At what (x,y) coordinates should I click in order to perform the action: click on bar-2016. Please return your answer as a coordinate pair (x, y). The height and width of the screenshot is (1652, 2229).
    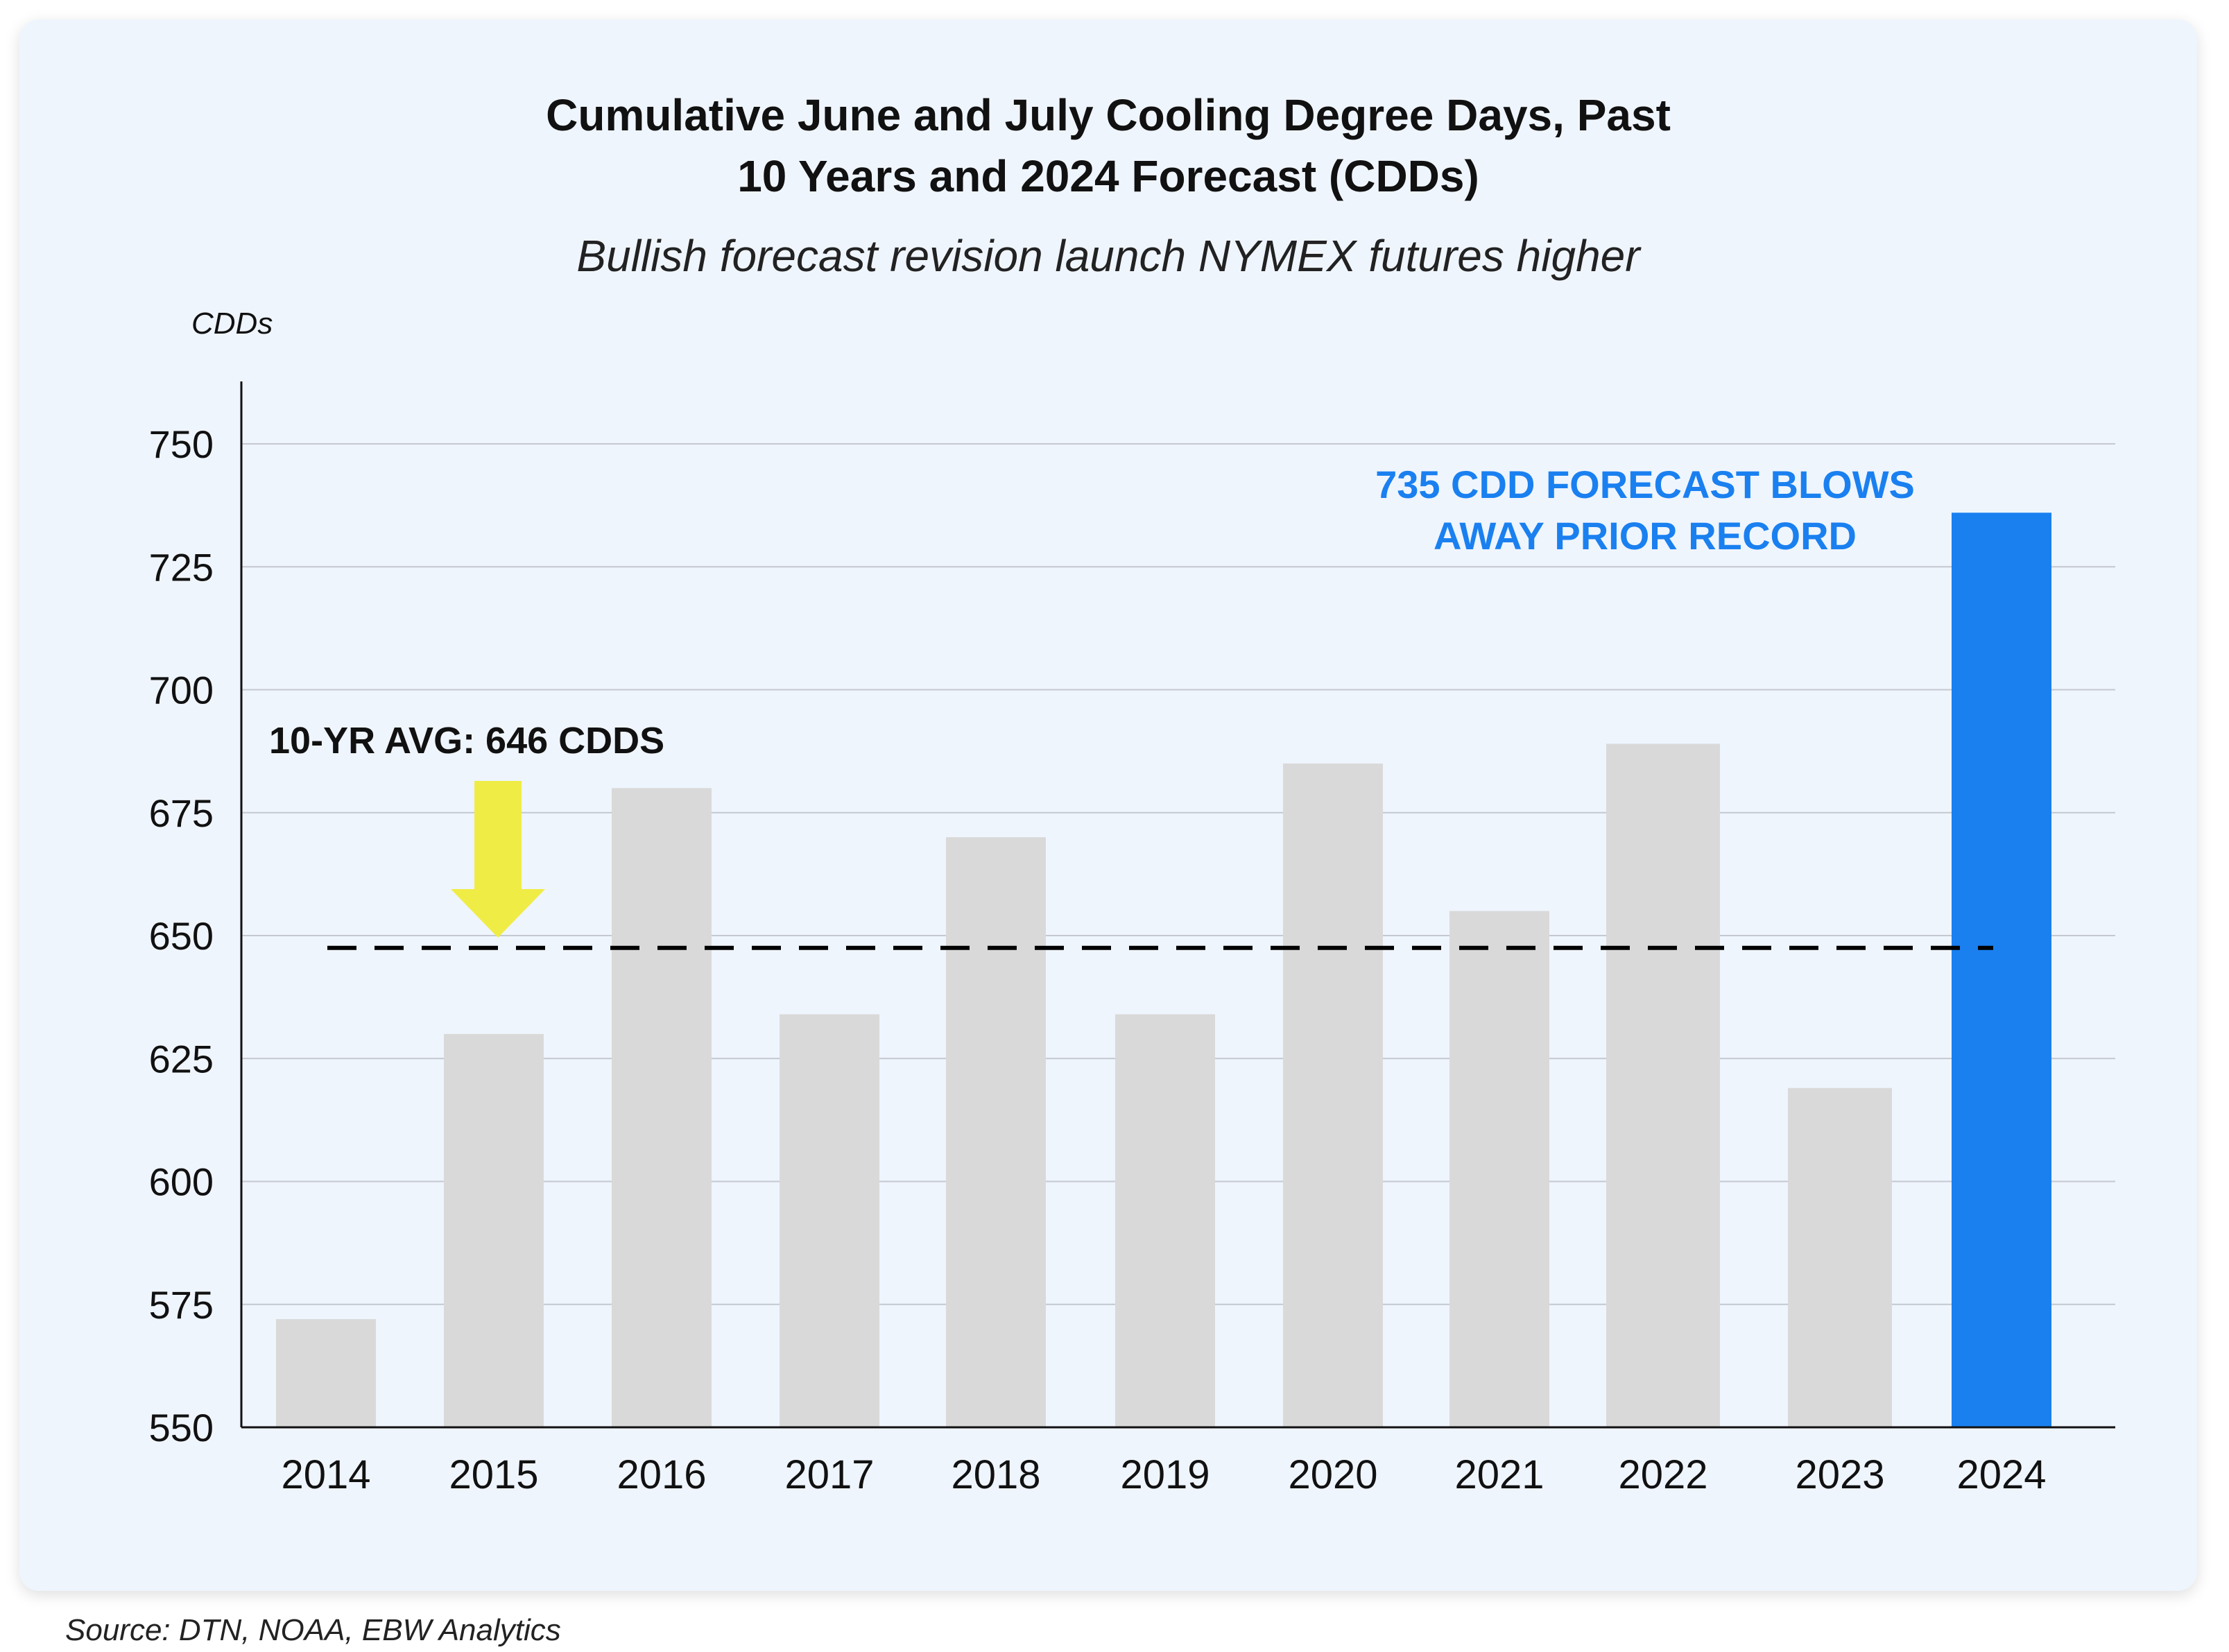
    Looking at the image, I should click on (662, 1107).